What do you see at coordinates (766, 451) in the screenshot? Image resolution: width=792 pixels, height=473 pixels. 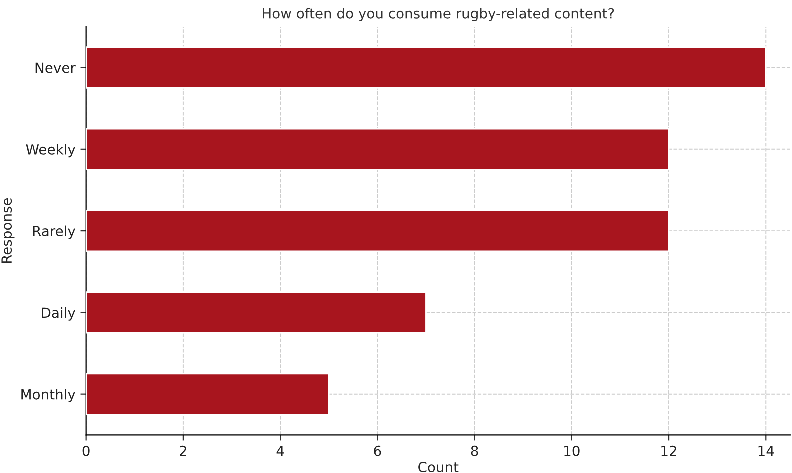 I see `x-tick-label: 14` at bounding box center [766, 451].